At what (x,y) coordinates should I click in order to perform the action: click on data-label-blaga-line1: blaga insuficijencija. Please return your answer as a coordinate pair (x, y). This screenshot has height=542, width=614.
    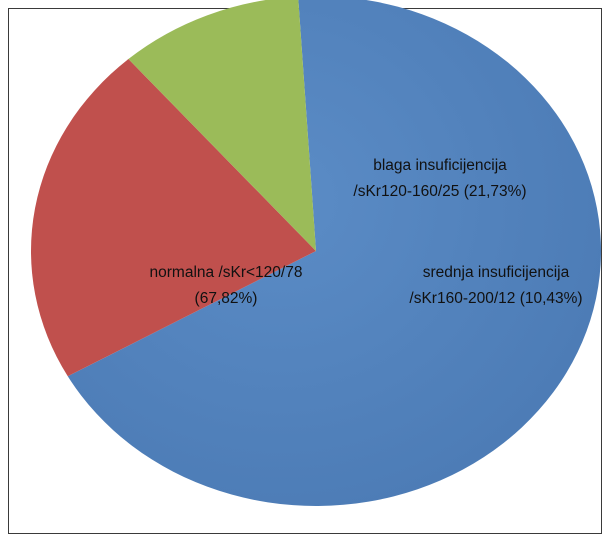
    Looking at the image, I should click on (440, 165).